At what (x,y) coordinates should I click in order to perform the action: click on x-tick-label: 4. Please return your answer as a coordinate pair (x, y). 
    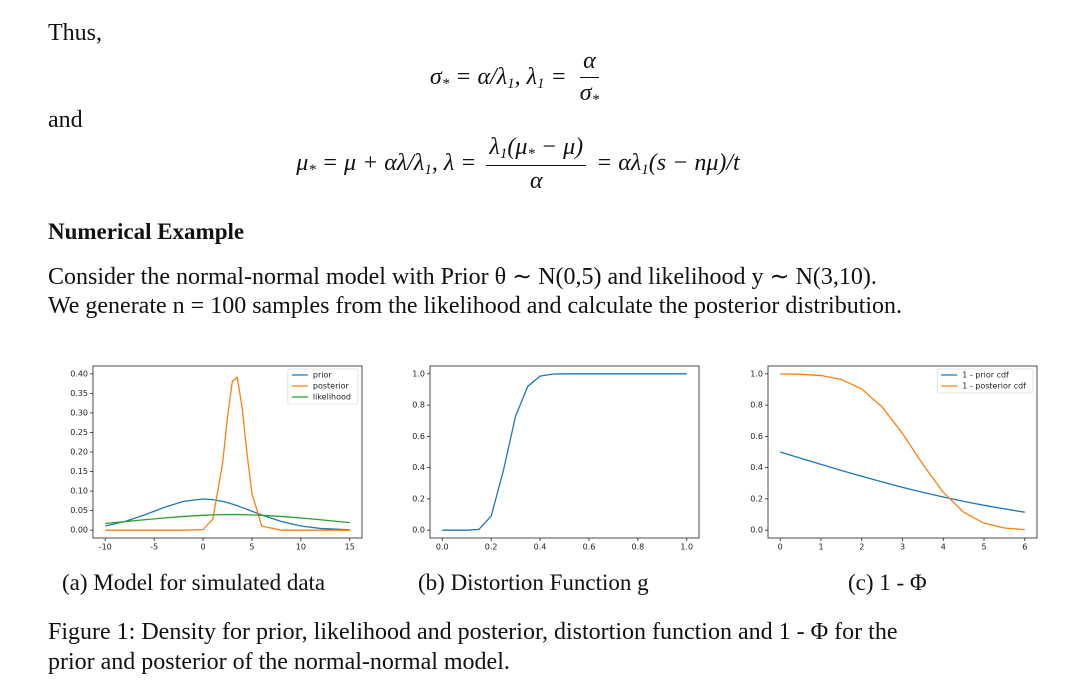
    Looking at the image, I should click on (943, 547).